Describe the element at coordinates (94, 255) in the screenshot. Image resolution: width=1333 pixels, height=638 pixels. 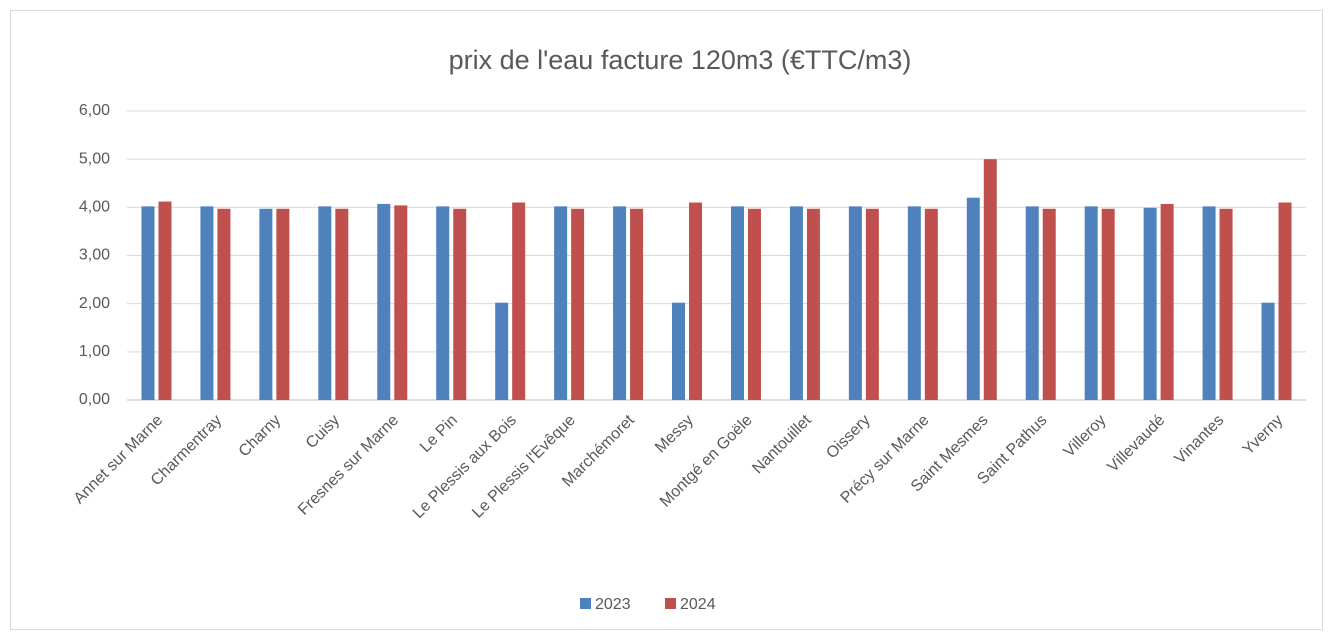
I see `y-tick-label: 3,00` at that location.